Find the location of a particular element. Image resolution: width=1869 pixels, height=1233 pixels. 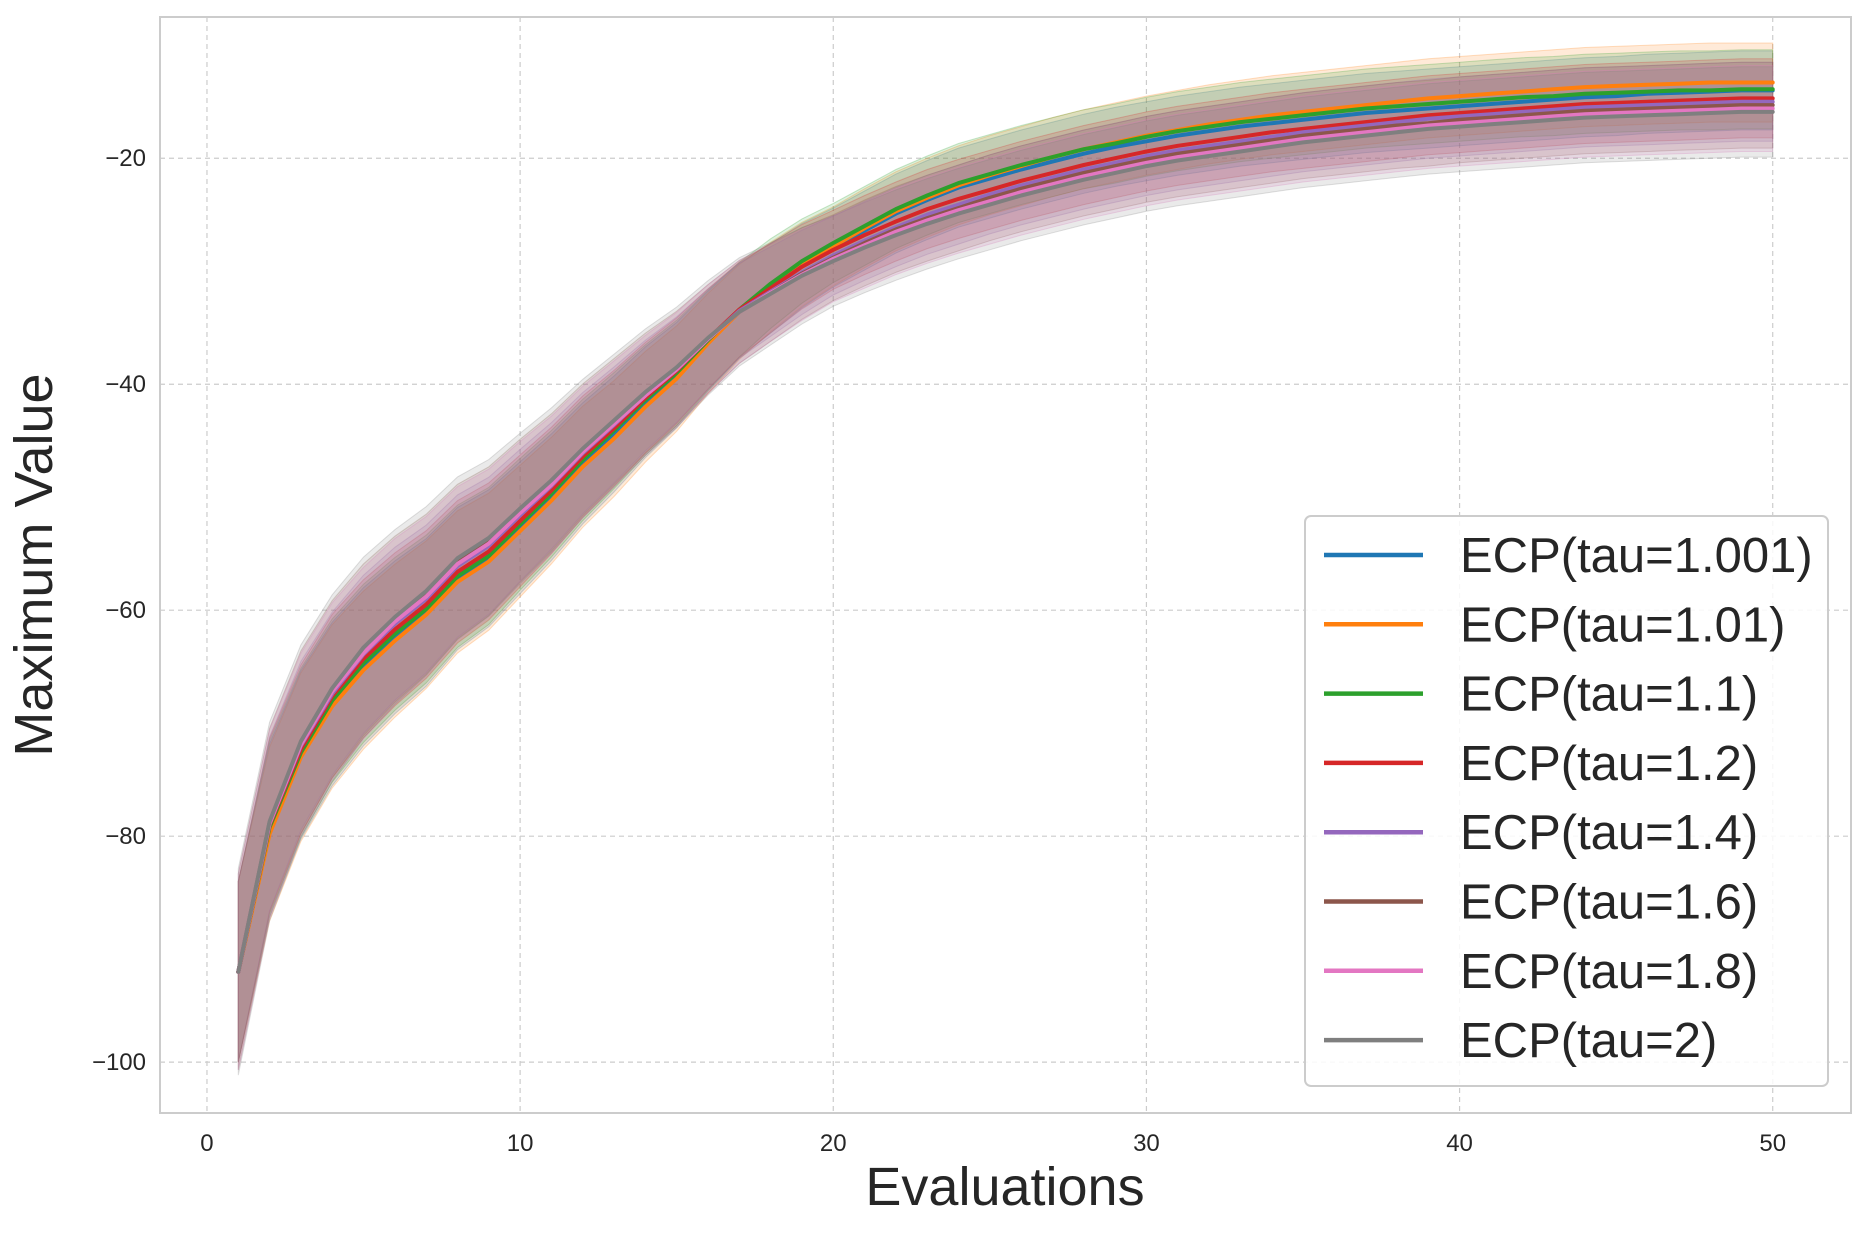

x-axis-title: Evaluations is located at coordinates (1004, 1187).